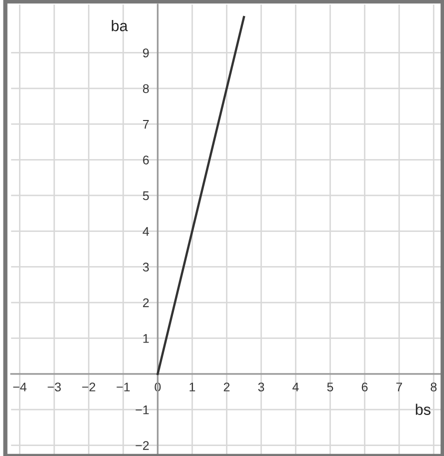  What do you see at coordinates (330, 387) in the screenshot?
I see `x-tick-label: 5` at bounding box center [330, 387].